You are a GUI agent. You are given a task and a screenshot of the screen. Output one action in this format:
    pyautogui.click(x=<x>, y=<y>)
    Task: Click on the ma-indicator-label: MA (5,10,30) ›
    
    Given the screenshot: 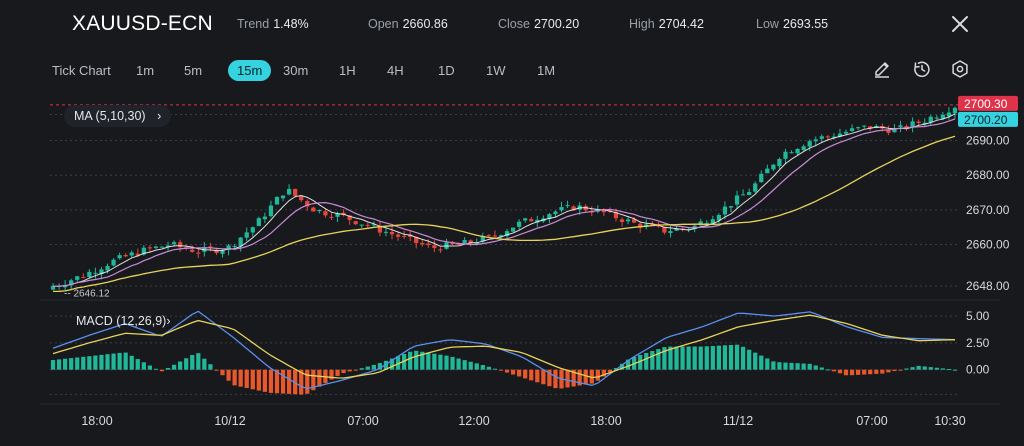 What is the action you would take?
    pyautogui.click(x=118, y=116)
    